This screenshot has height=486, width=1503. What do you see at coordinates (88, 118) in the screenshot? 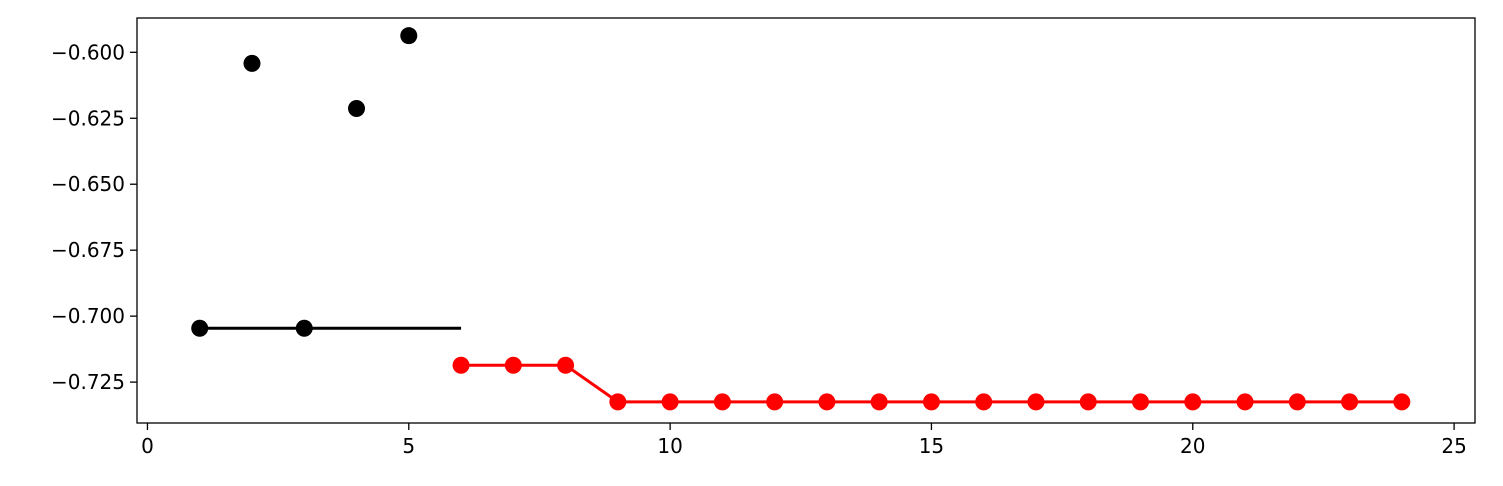
I see `y-tick-label: −0.625` at bounding box center [88, 118].